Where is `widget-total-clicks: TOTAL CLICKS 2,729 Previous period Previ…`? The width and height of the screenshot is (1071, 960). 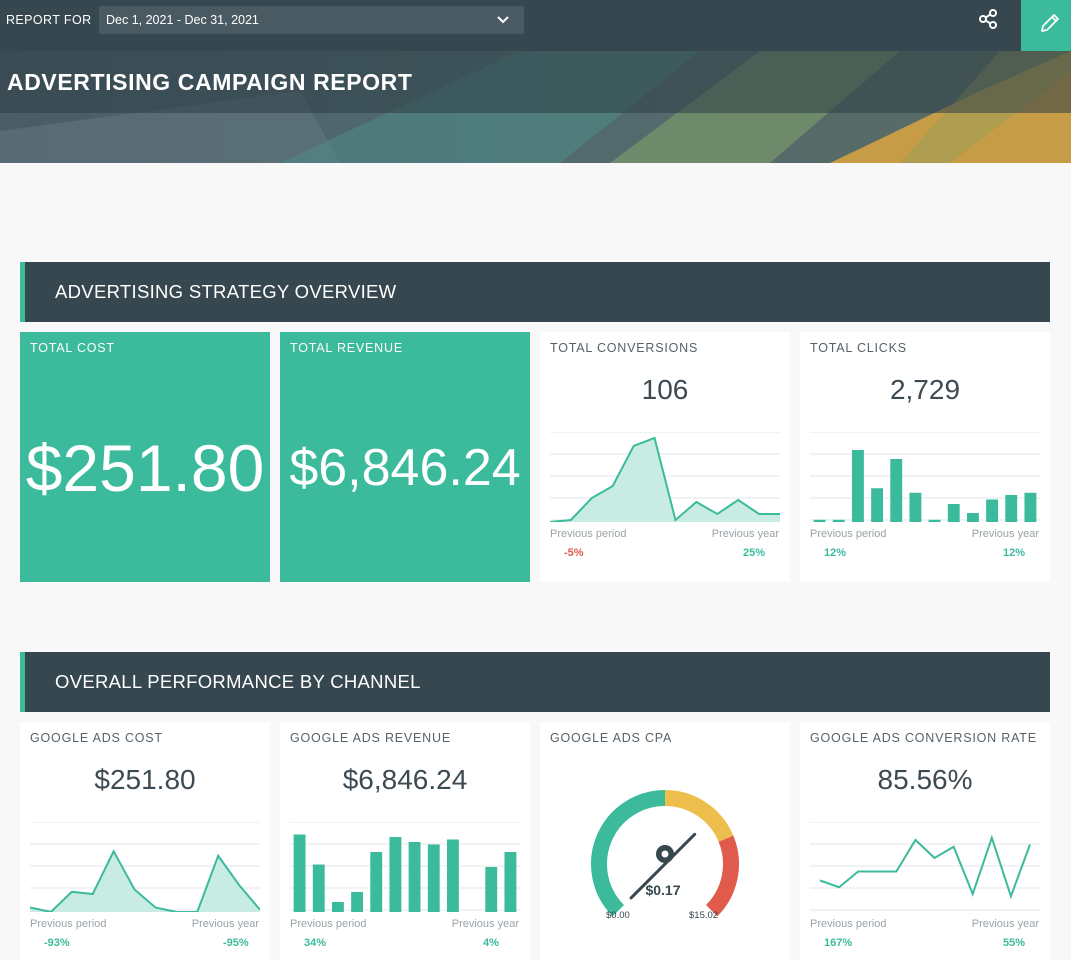 widget-total-clicks: TOTAL CLICKS 2,729 Previous period Previ… is located at coordinates (925, 457).